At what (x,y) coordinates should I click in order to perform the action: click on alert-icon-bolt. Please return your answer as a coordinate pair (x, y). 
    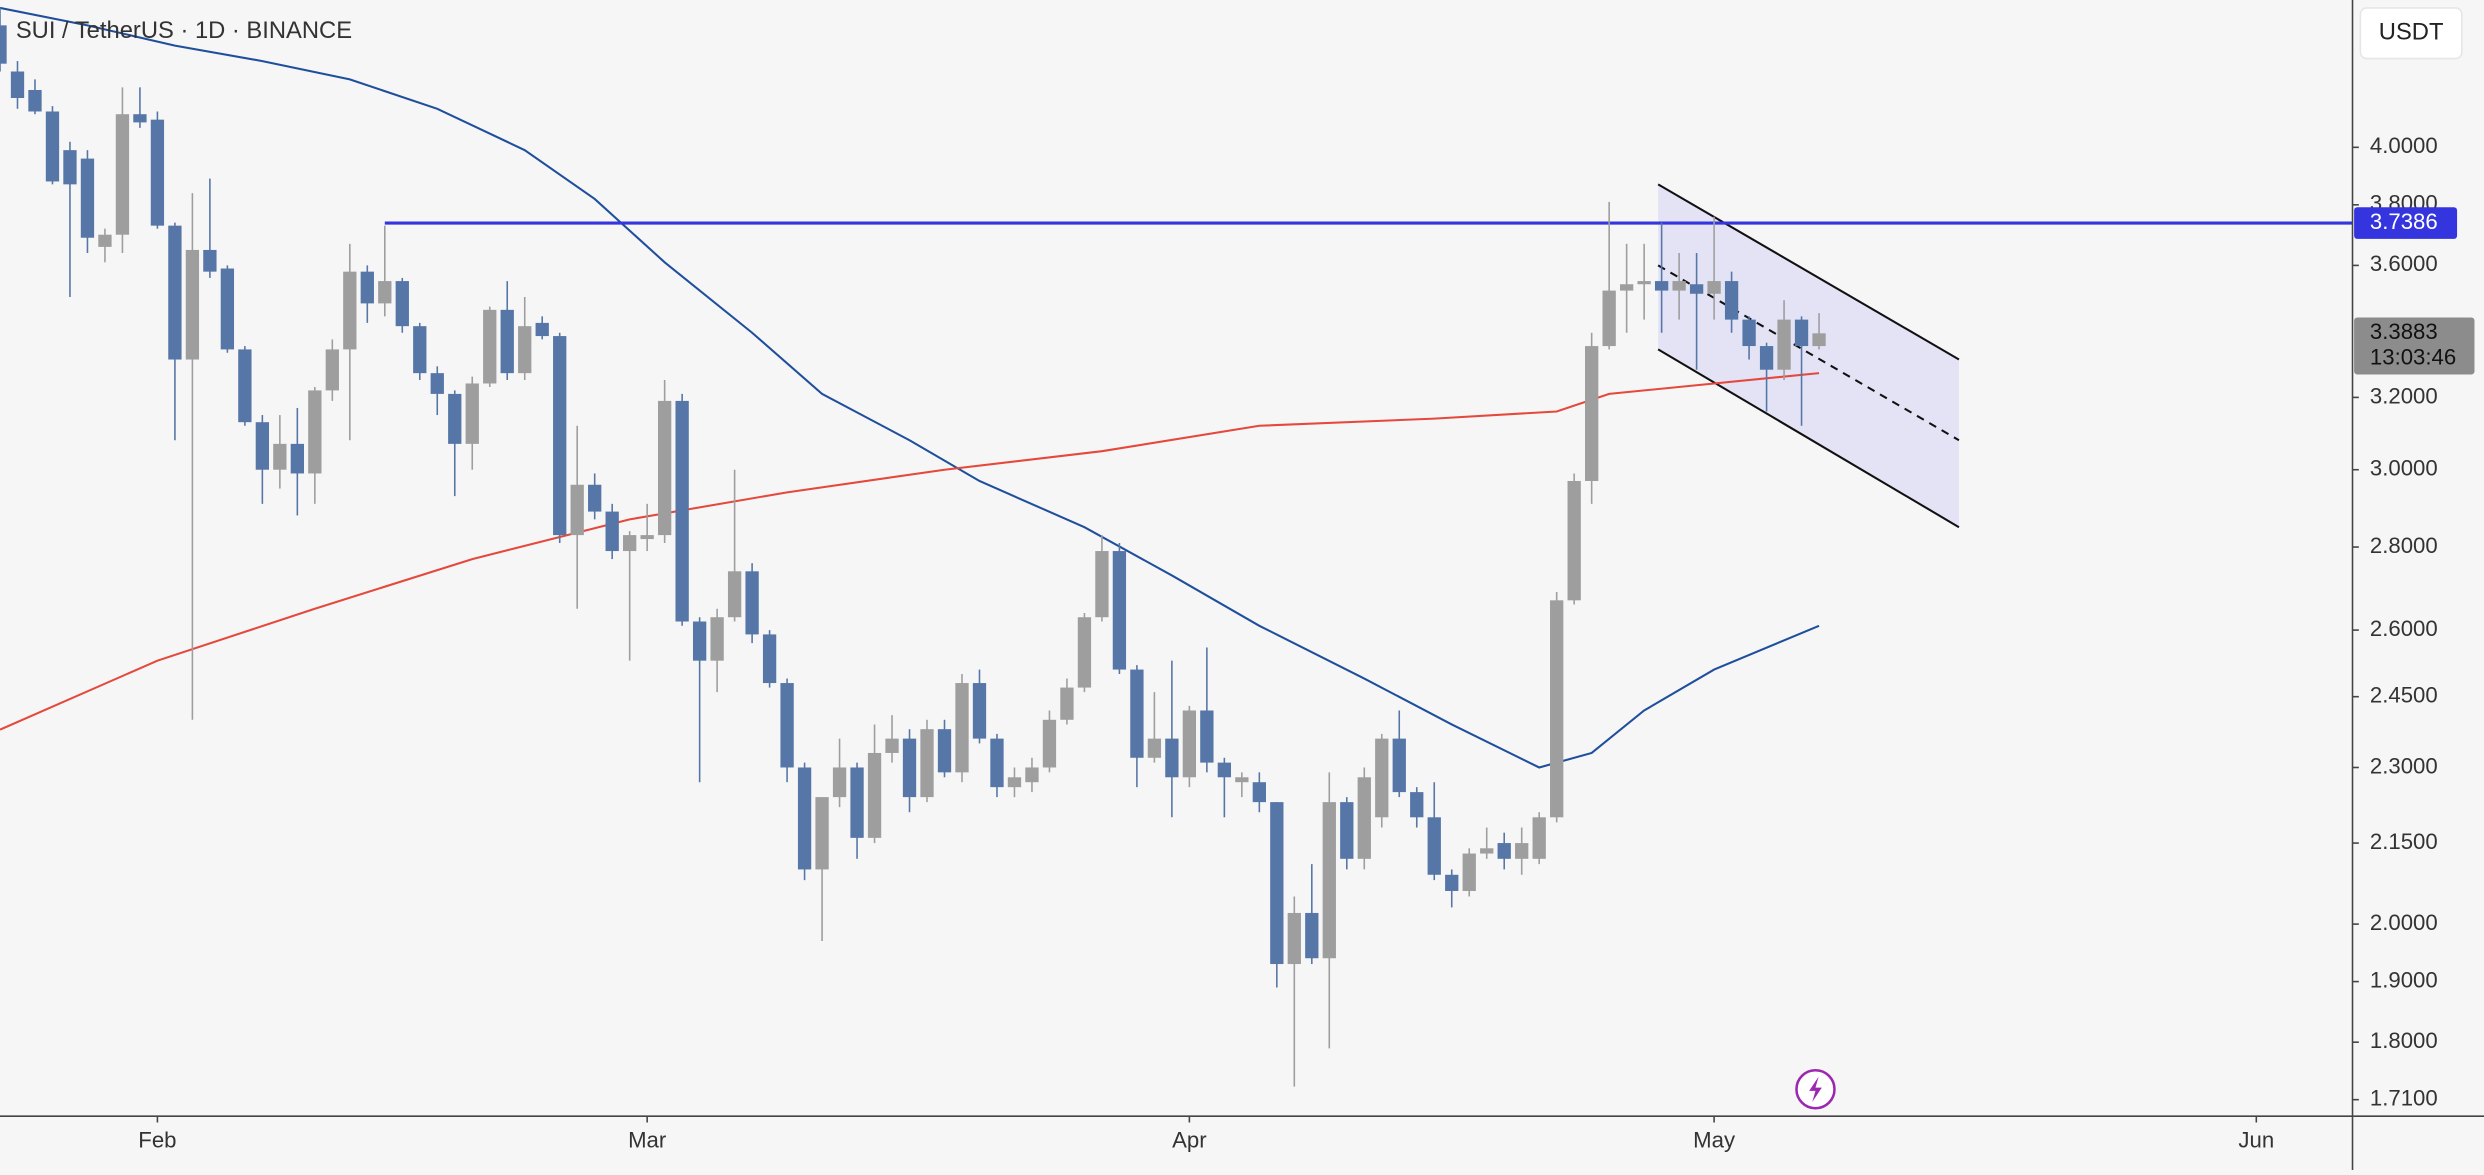
    Looking at the image, I should click on (1815, 1089).